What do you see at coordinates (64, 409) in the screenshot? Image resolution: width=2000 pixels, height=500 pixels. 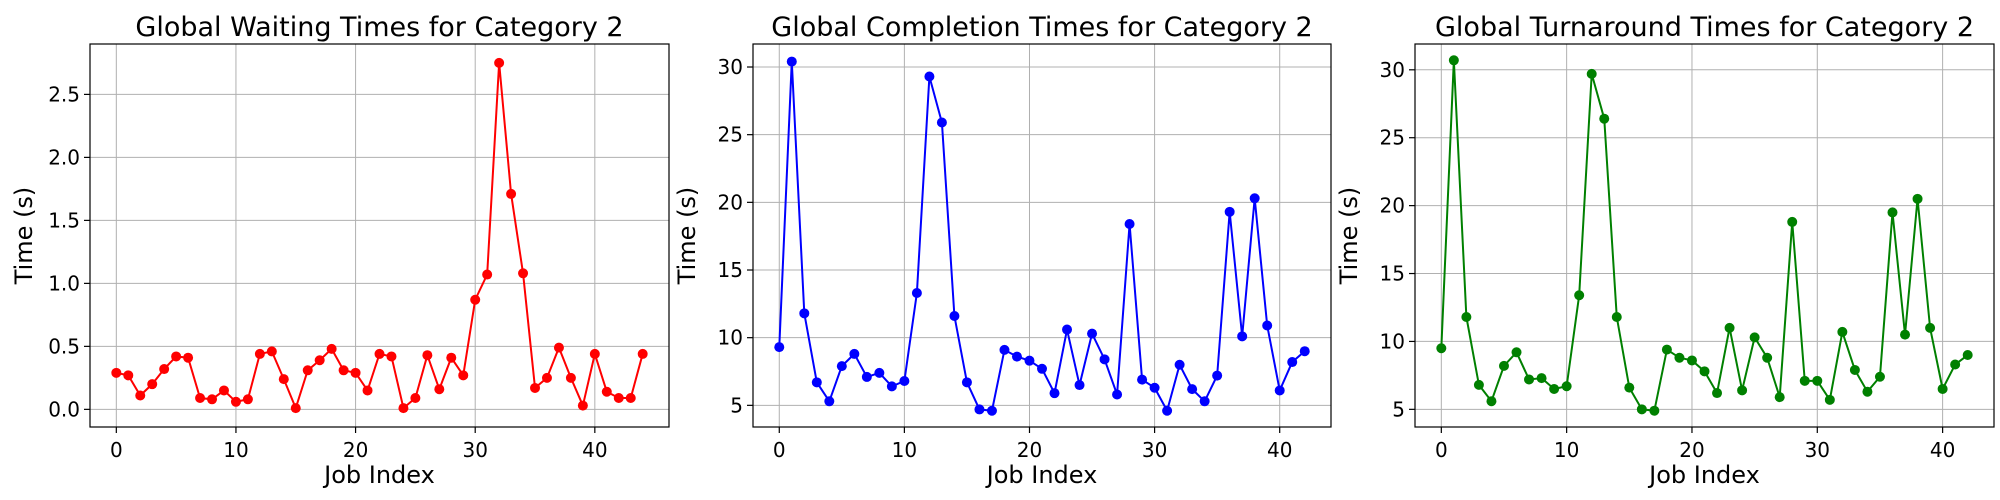 I see `y-tick-label: 0.0` at bounding box center [64, 409].